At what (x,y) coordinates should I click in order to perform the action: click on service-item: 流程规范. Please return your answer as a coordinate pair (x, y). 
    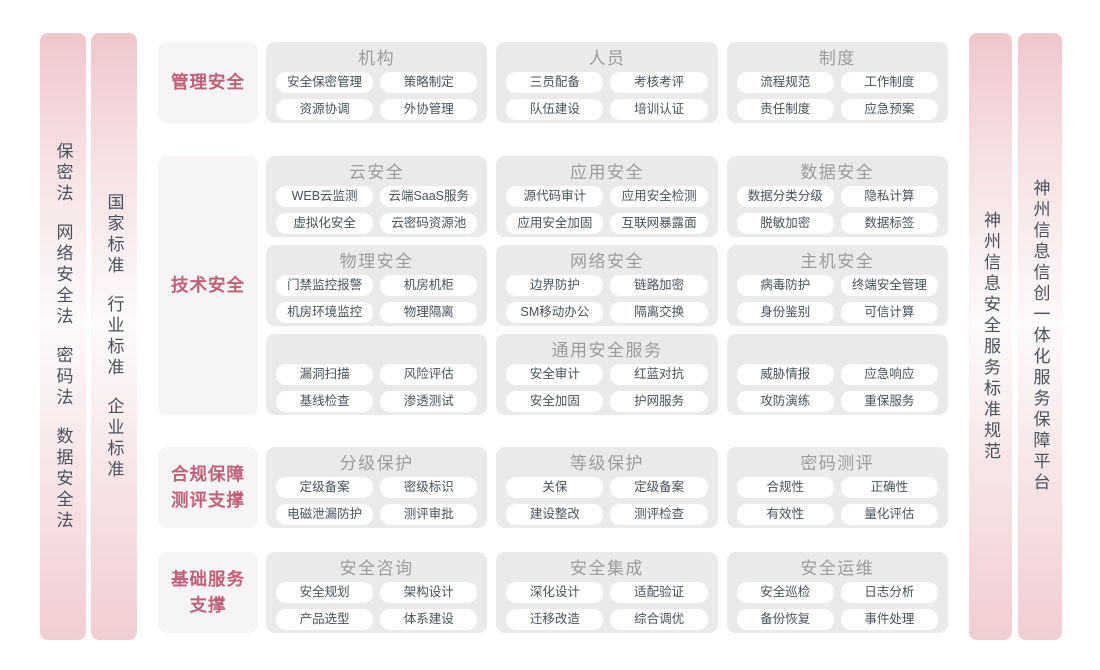
    Looking at the image, I should click on (785, 82).